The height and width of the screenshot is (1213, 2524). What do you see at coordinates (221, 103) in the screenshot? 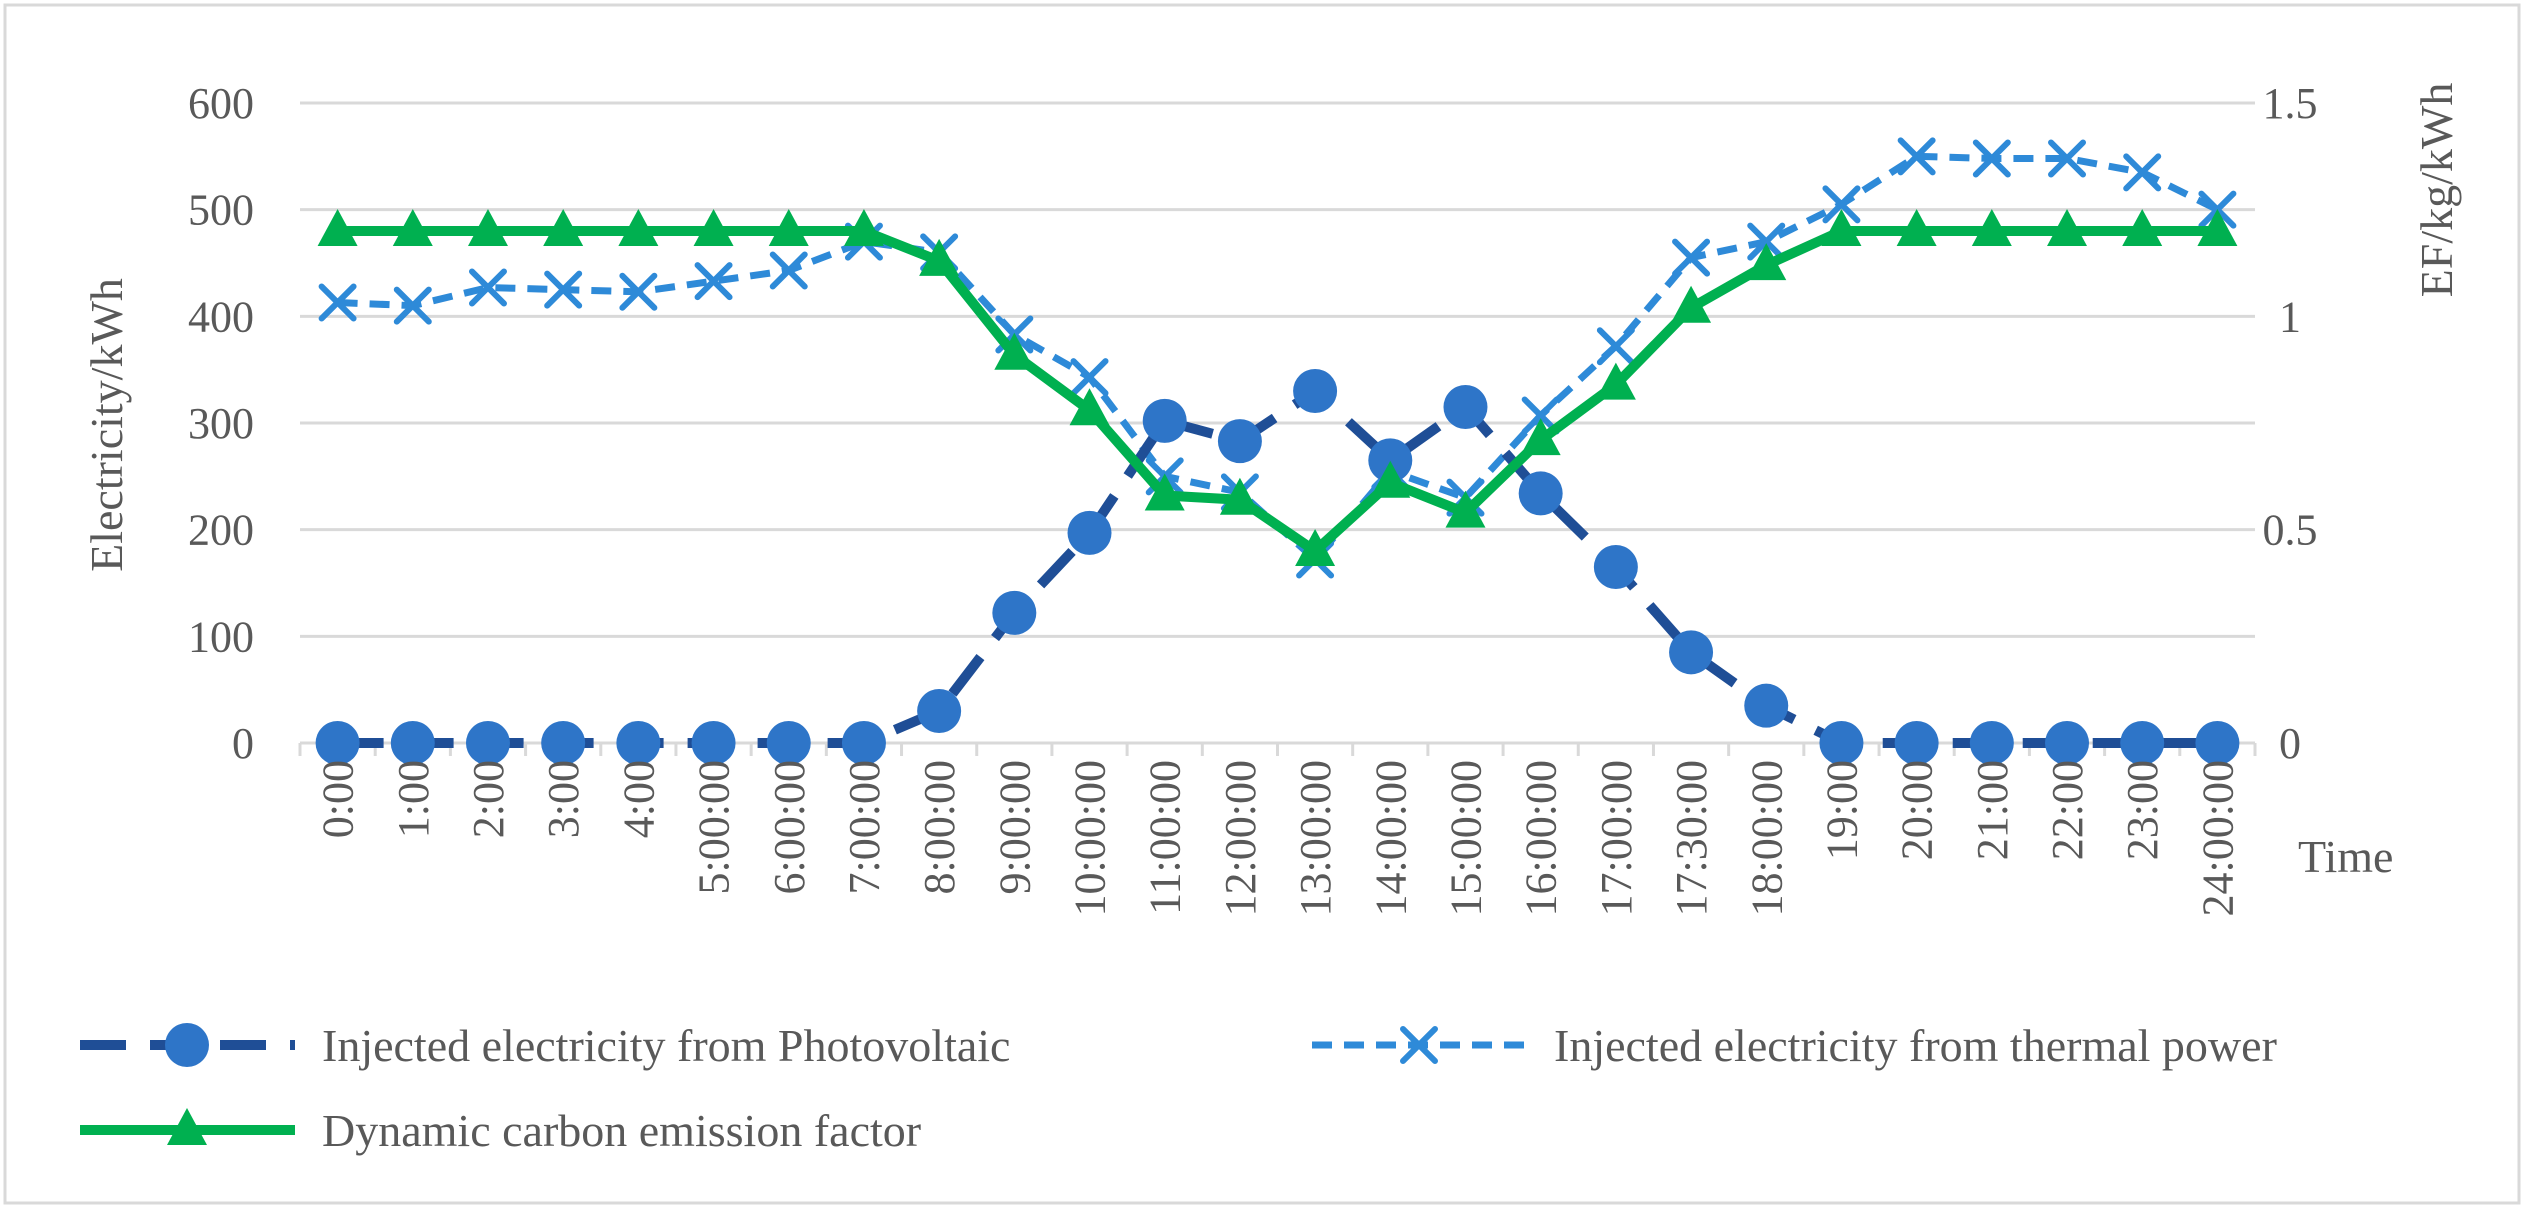
I see `y-tick-label: 600` at bounding box center [221, 103].